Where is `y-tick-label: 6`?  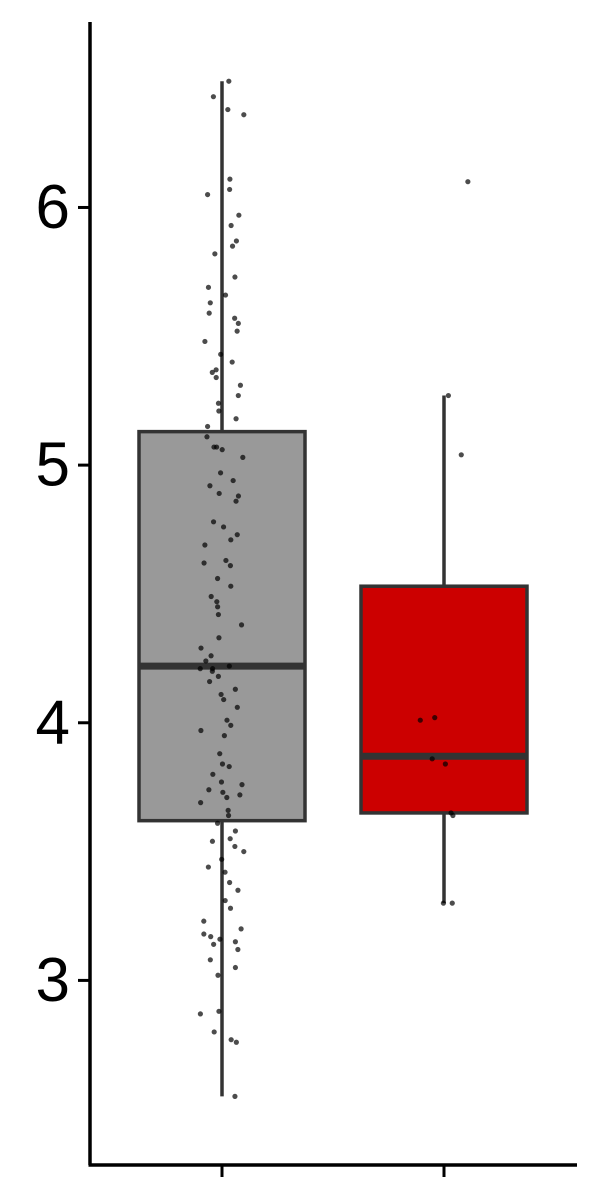
y-tick-label: 6 is located at coordinates (53, 207).